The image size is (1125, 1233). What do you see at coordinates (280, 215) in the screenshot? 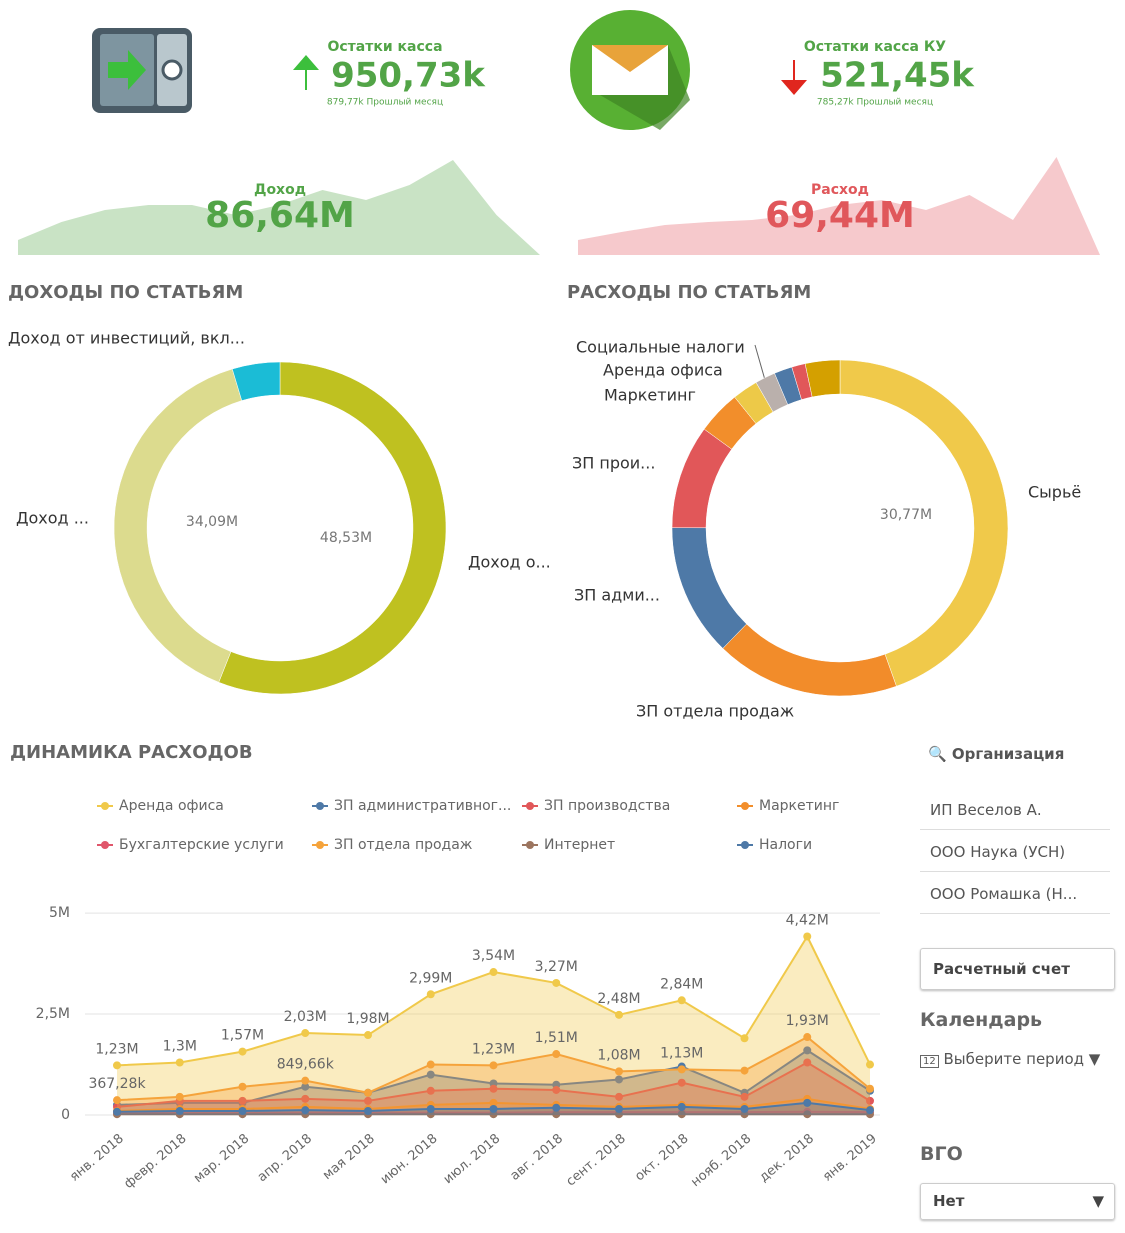
I see `spark-value: 86,64M` at bounding box center [280, 215].